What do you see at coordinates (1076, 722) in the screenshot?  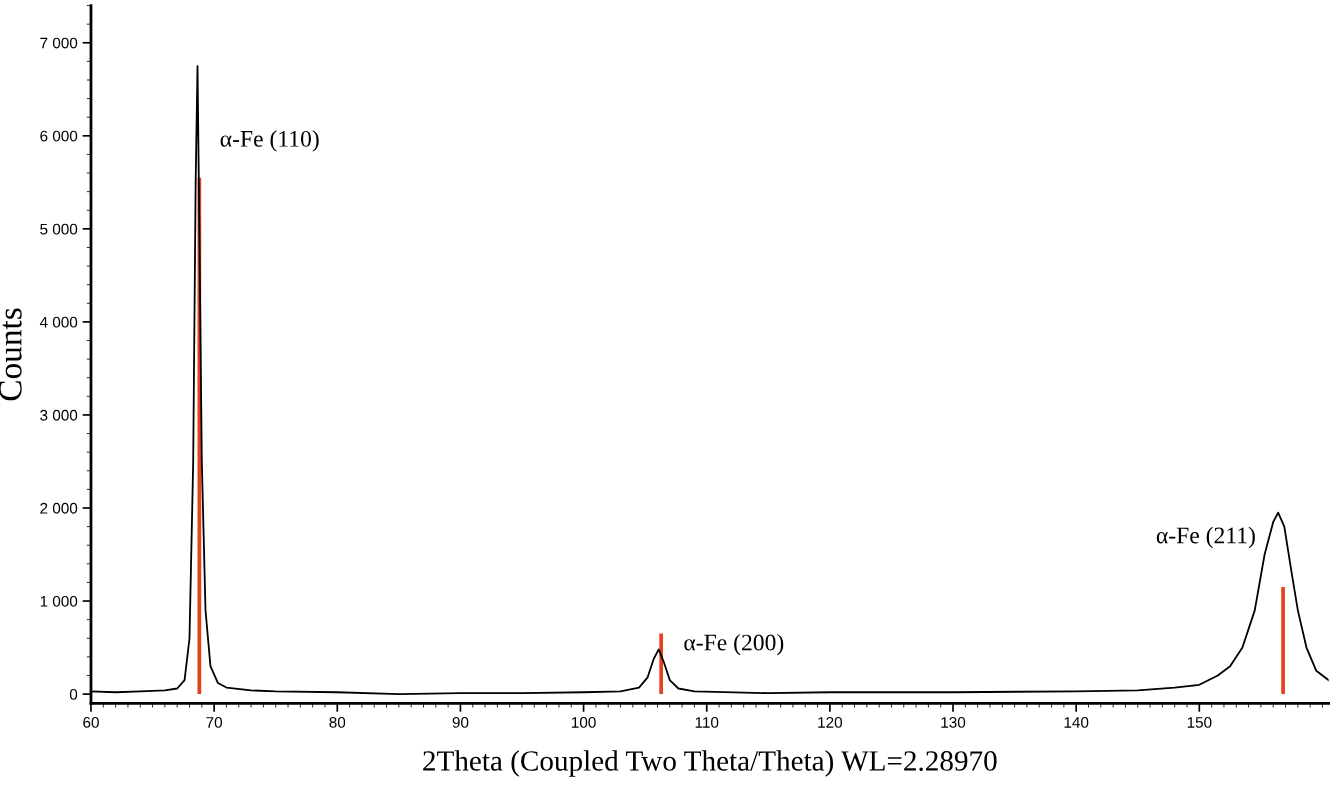 I see `x-tick-label: 140` at bounding box center [1076, 722].